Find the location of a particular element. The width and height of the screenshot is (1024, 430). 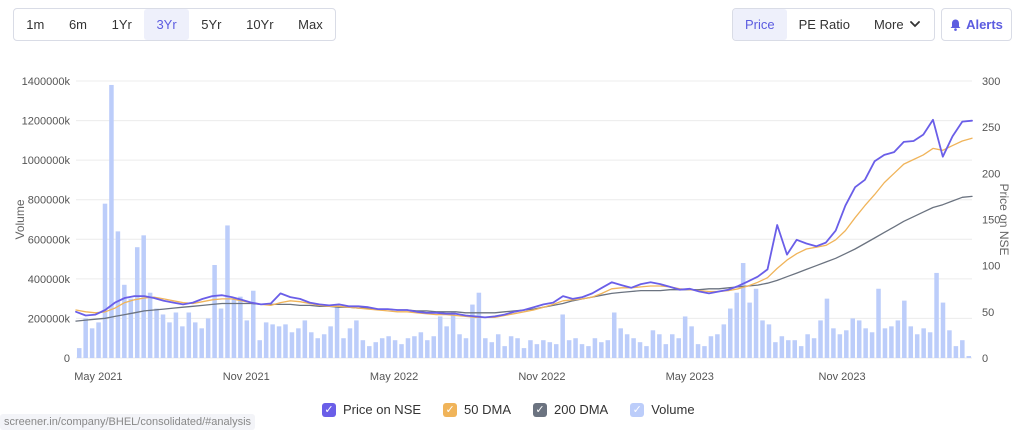

range-button-10yr: 10Yr is located at coordinates (260, 24).